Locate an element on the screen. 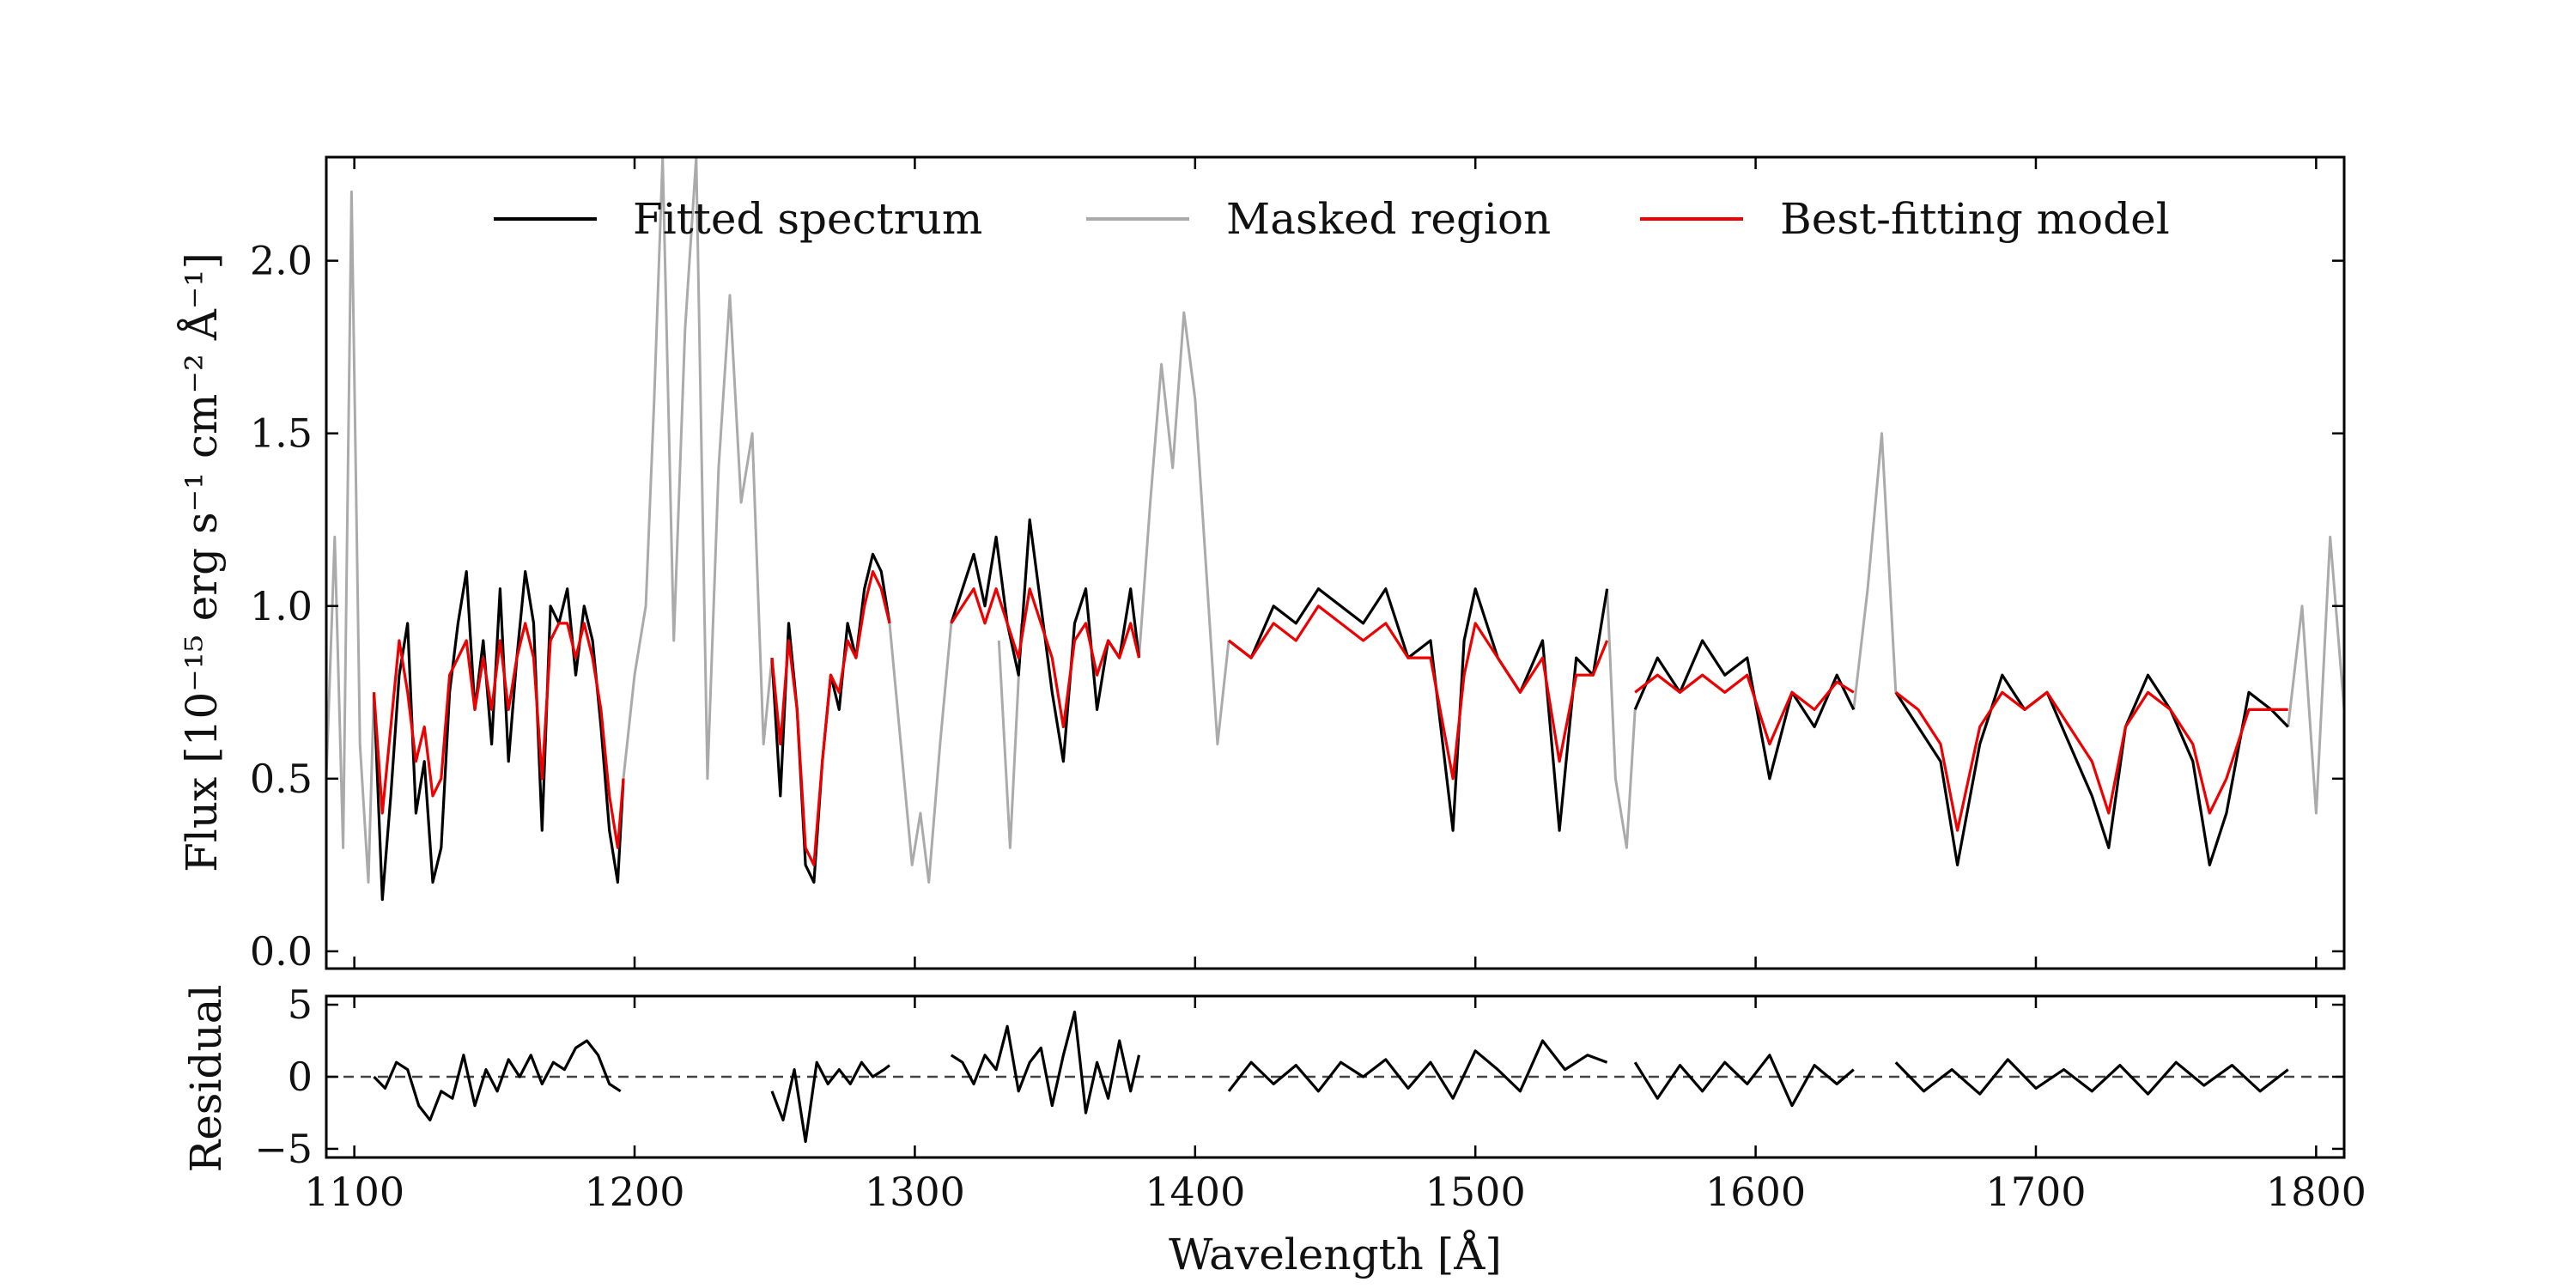 This screenshot has width=2576, height=1288. residual-x-ticks: 1100 1200 1300 1400 1500 1600 1700 1800 is located at coordinates (1335, 1105).